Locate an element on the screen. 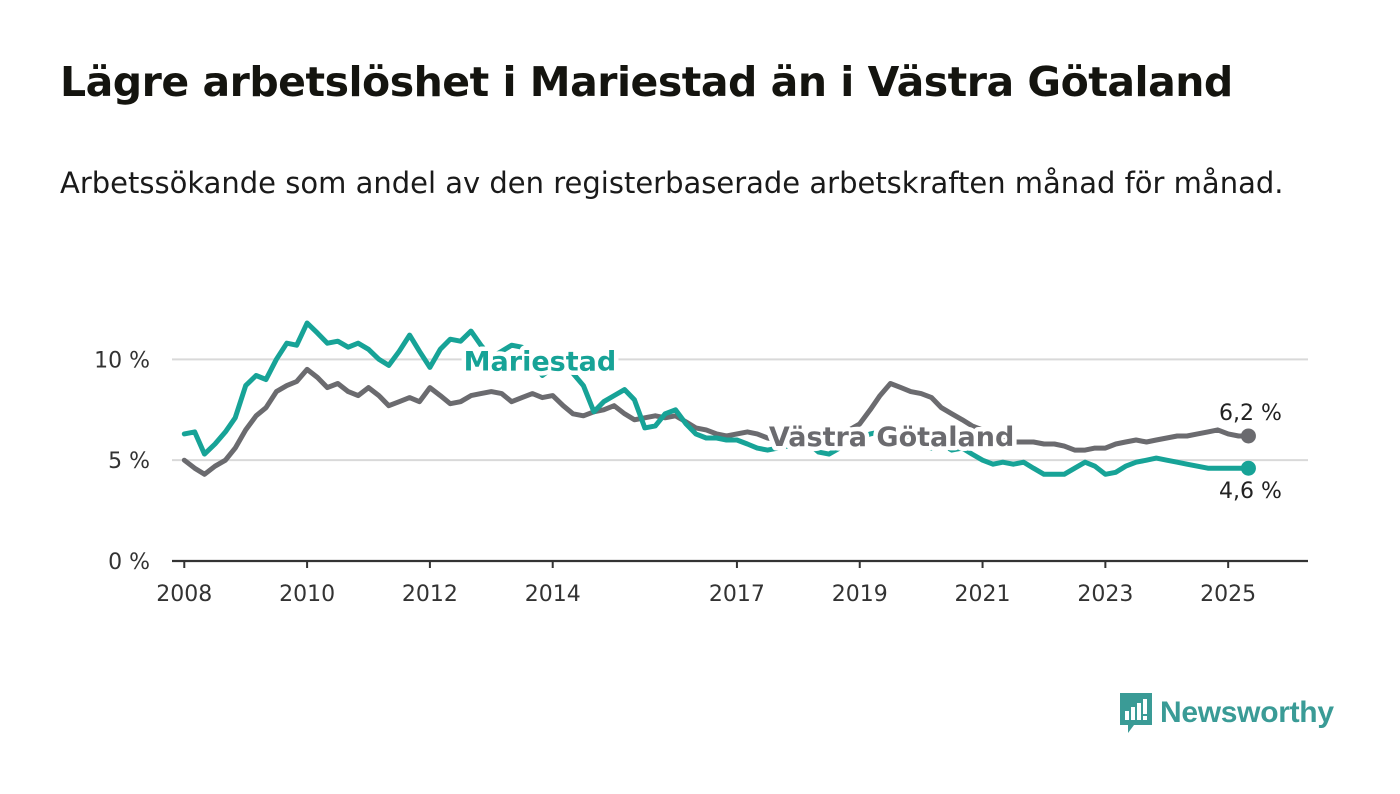 The width and height of the screenshot is (1400, 794). x-tick-label: 2017 is located at coordinates (737, 594).